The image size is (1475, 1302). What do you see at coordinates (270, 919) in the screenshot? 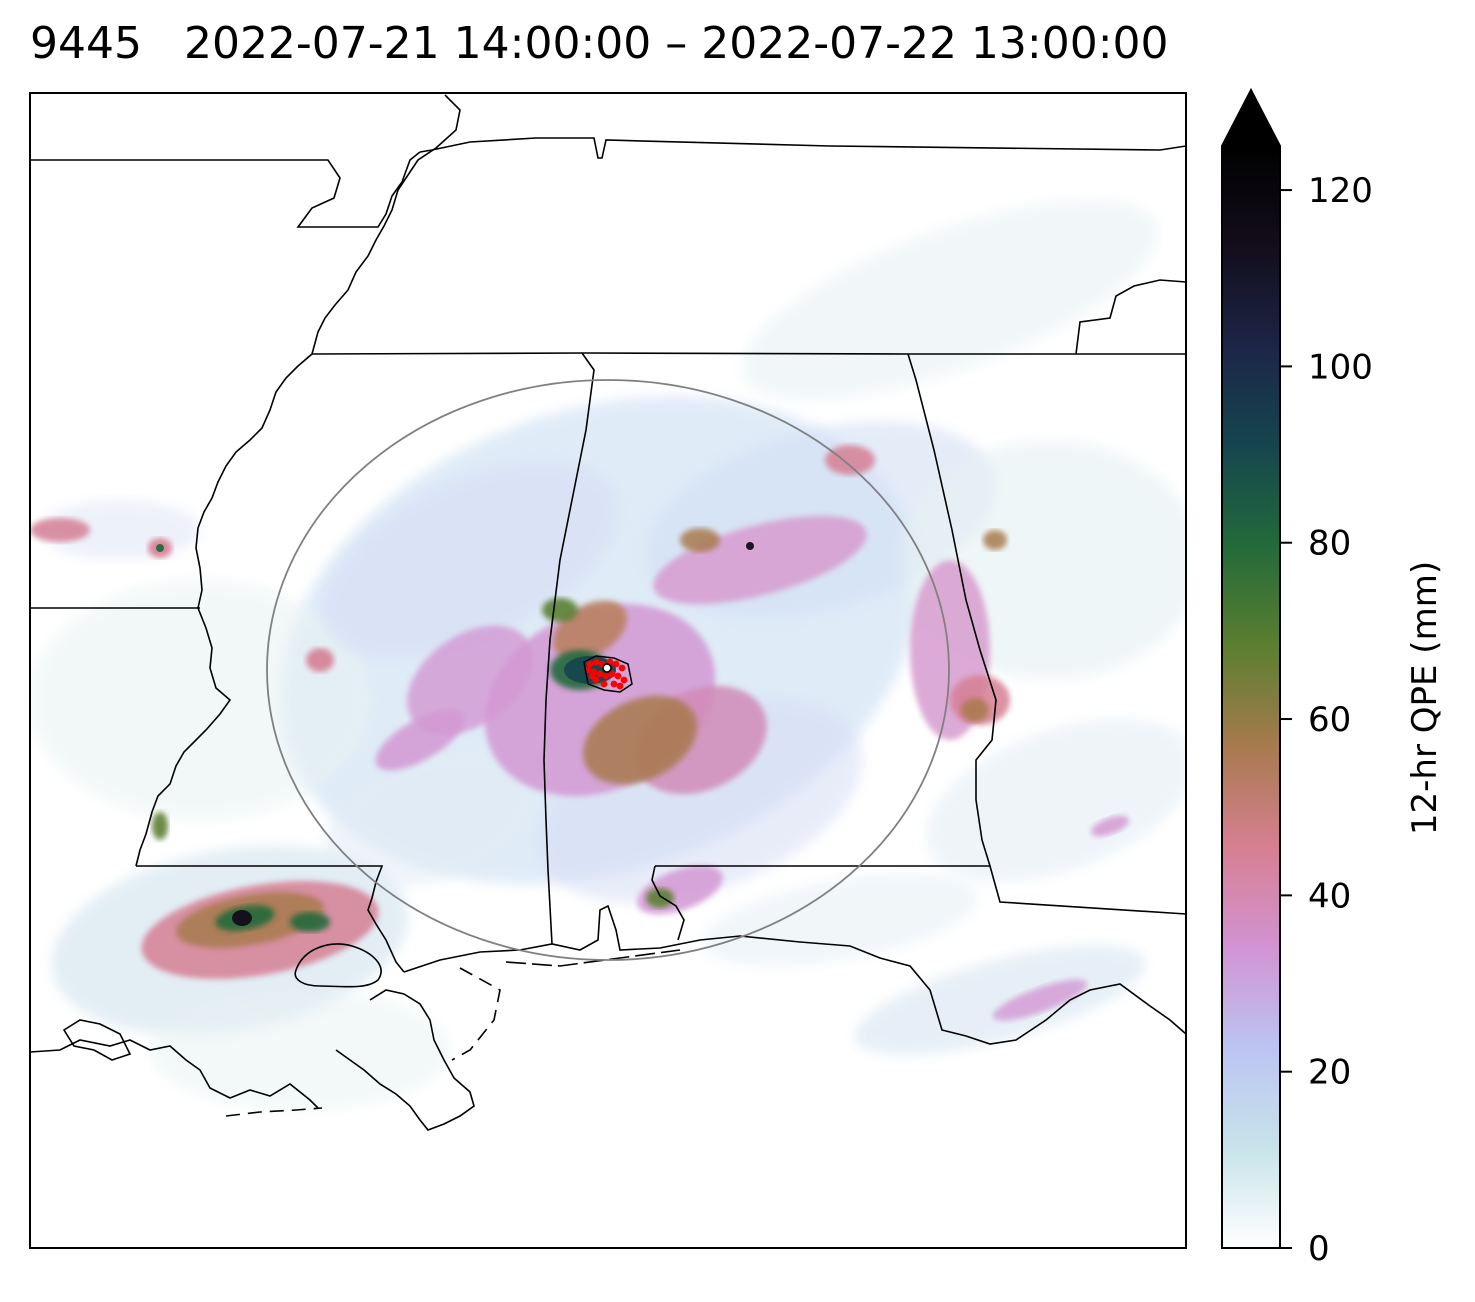
I see `border-la-ms` at bounding box center [270, 919].